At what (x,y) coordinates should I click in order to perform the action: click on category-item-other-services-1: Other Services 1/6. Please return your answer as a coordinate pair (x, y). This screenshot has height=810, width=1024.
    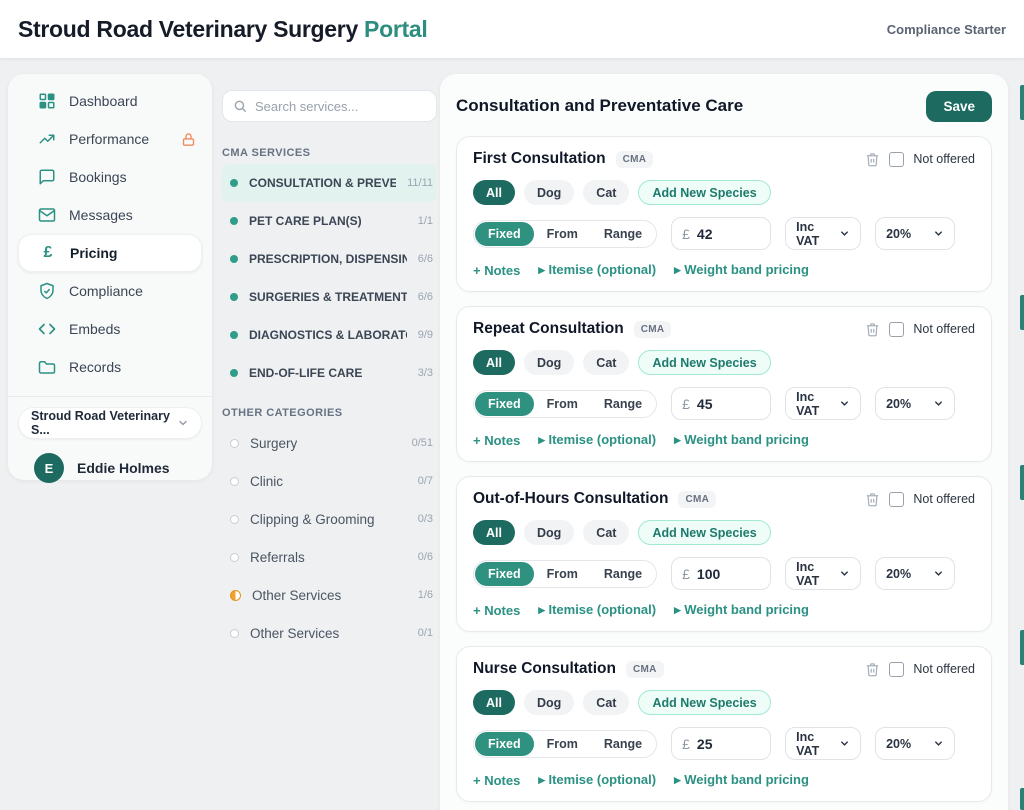
    Looking at the image, I should click on (329, 595).